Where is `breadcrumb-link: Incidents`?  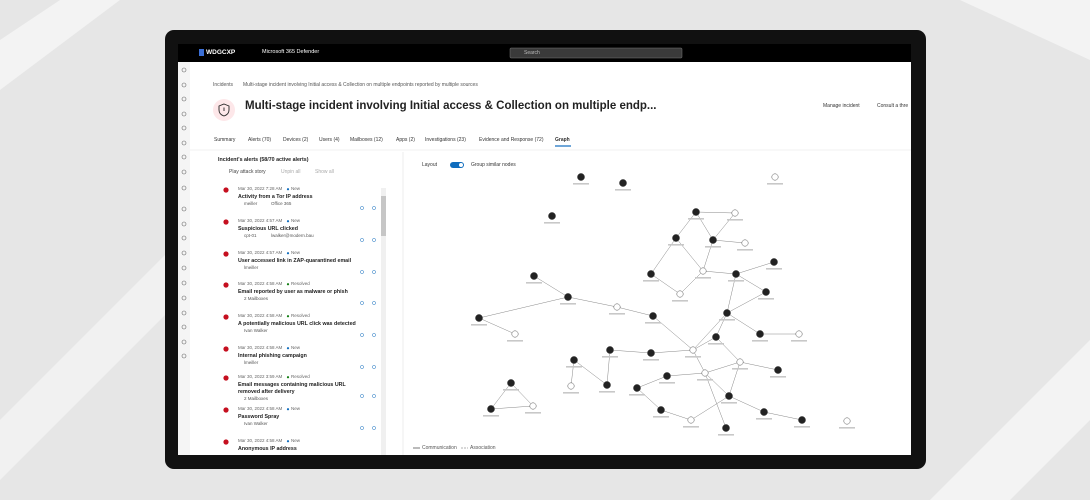 breadcrumb-link: Incidents is located at coordinates (223, 85).